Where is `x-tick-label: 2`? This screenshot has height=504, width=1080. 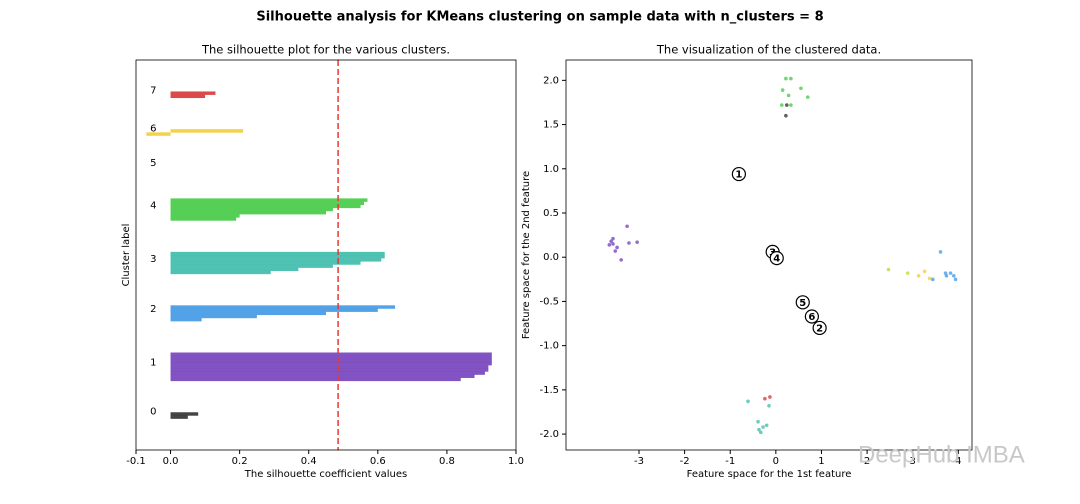
x-tick-label: 2 is located at coordinates (867, 461).